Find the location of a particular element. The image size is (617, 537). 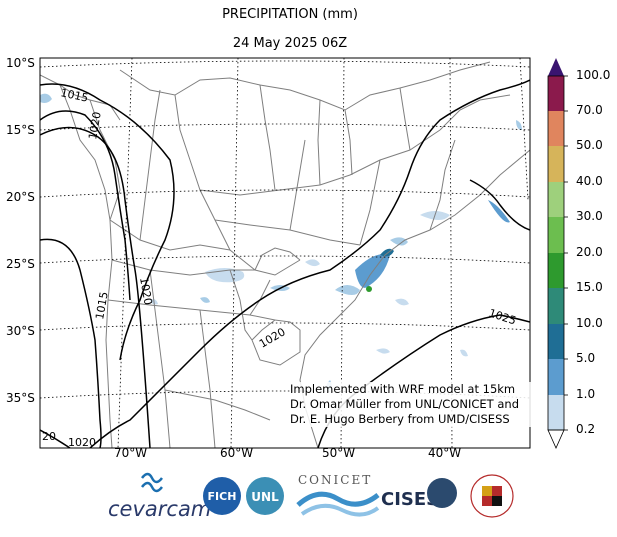

colorbar is located at coordinates (557, 253).